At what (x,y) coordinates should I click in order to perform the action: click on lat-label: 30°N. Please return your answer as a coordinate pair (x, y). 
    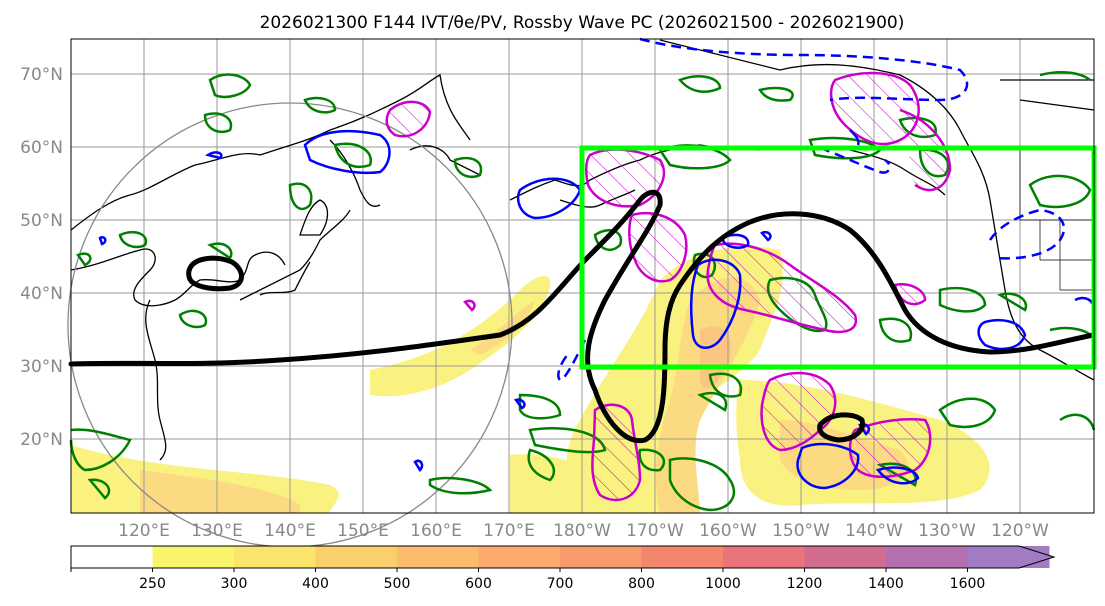
    Looking at the image, I should click on (41, 367).